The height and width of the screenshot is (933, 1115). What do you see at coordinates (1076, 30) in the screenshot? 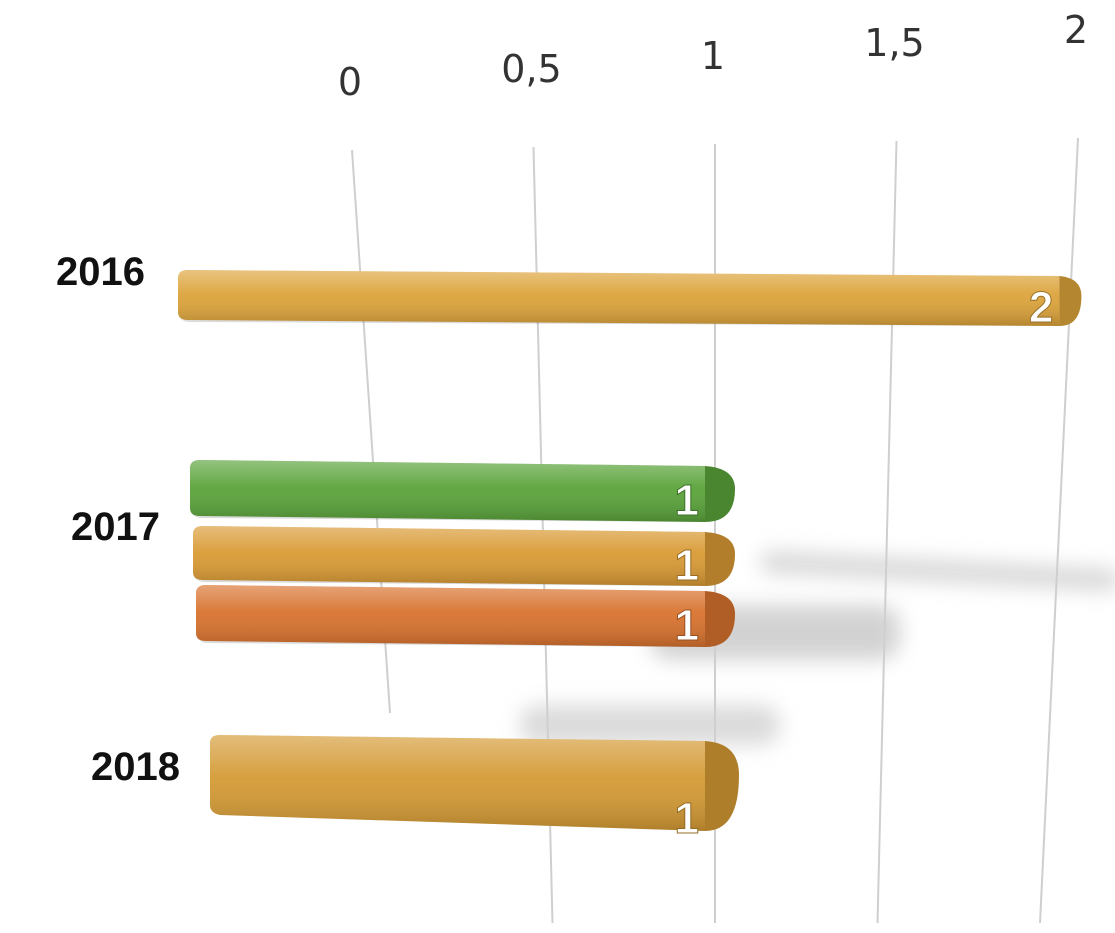
I see `x-tick-label: 2` at bounding box center [1076, 30].